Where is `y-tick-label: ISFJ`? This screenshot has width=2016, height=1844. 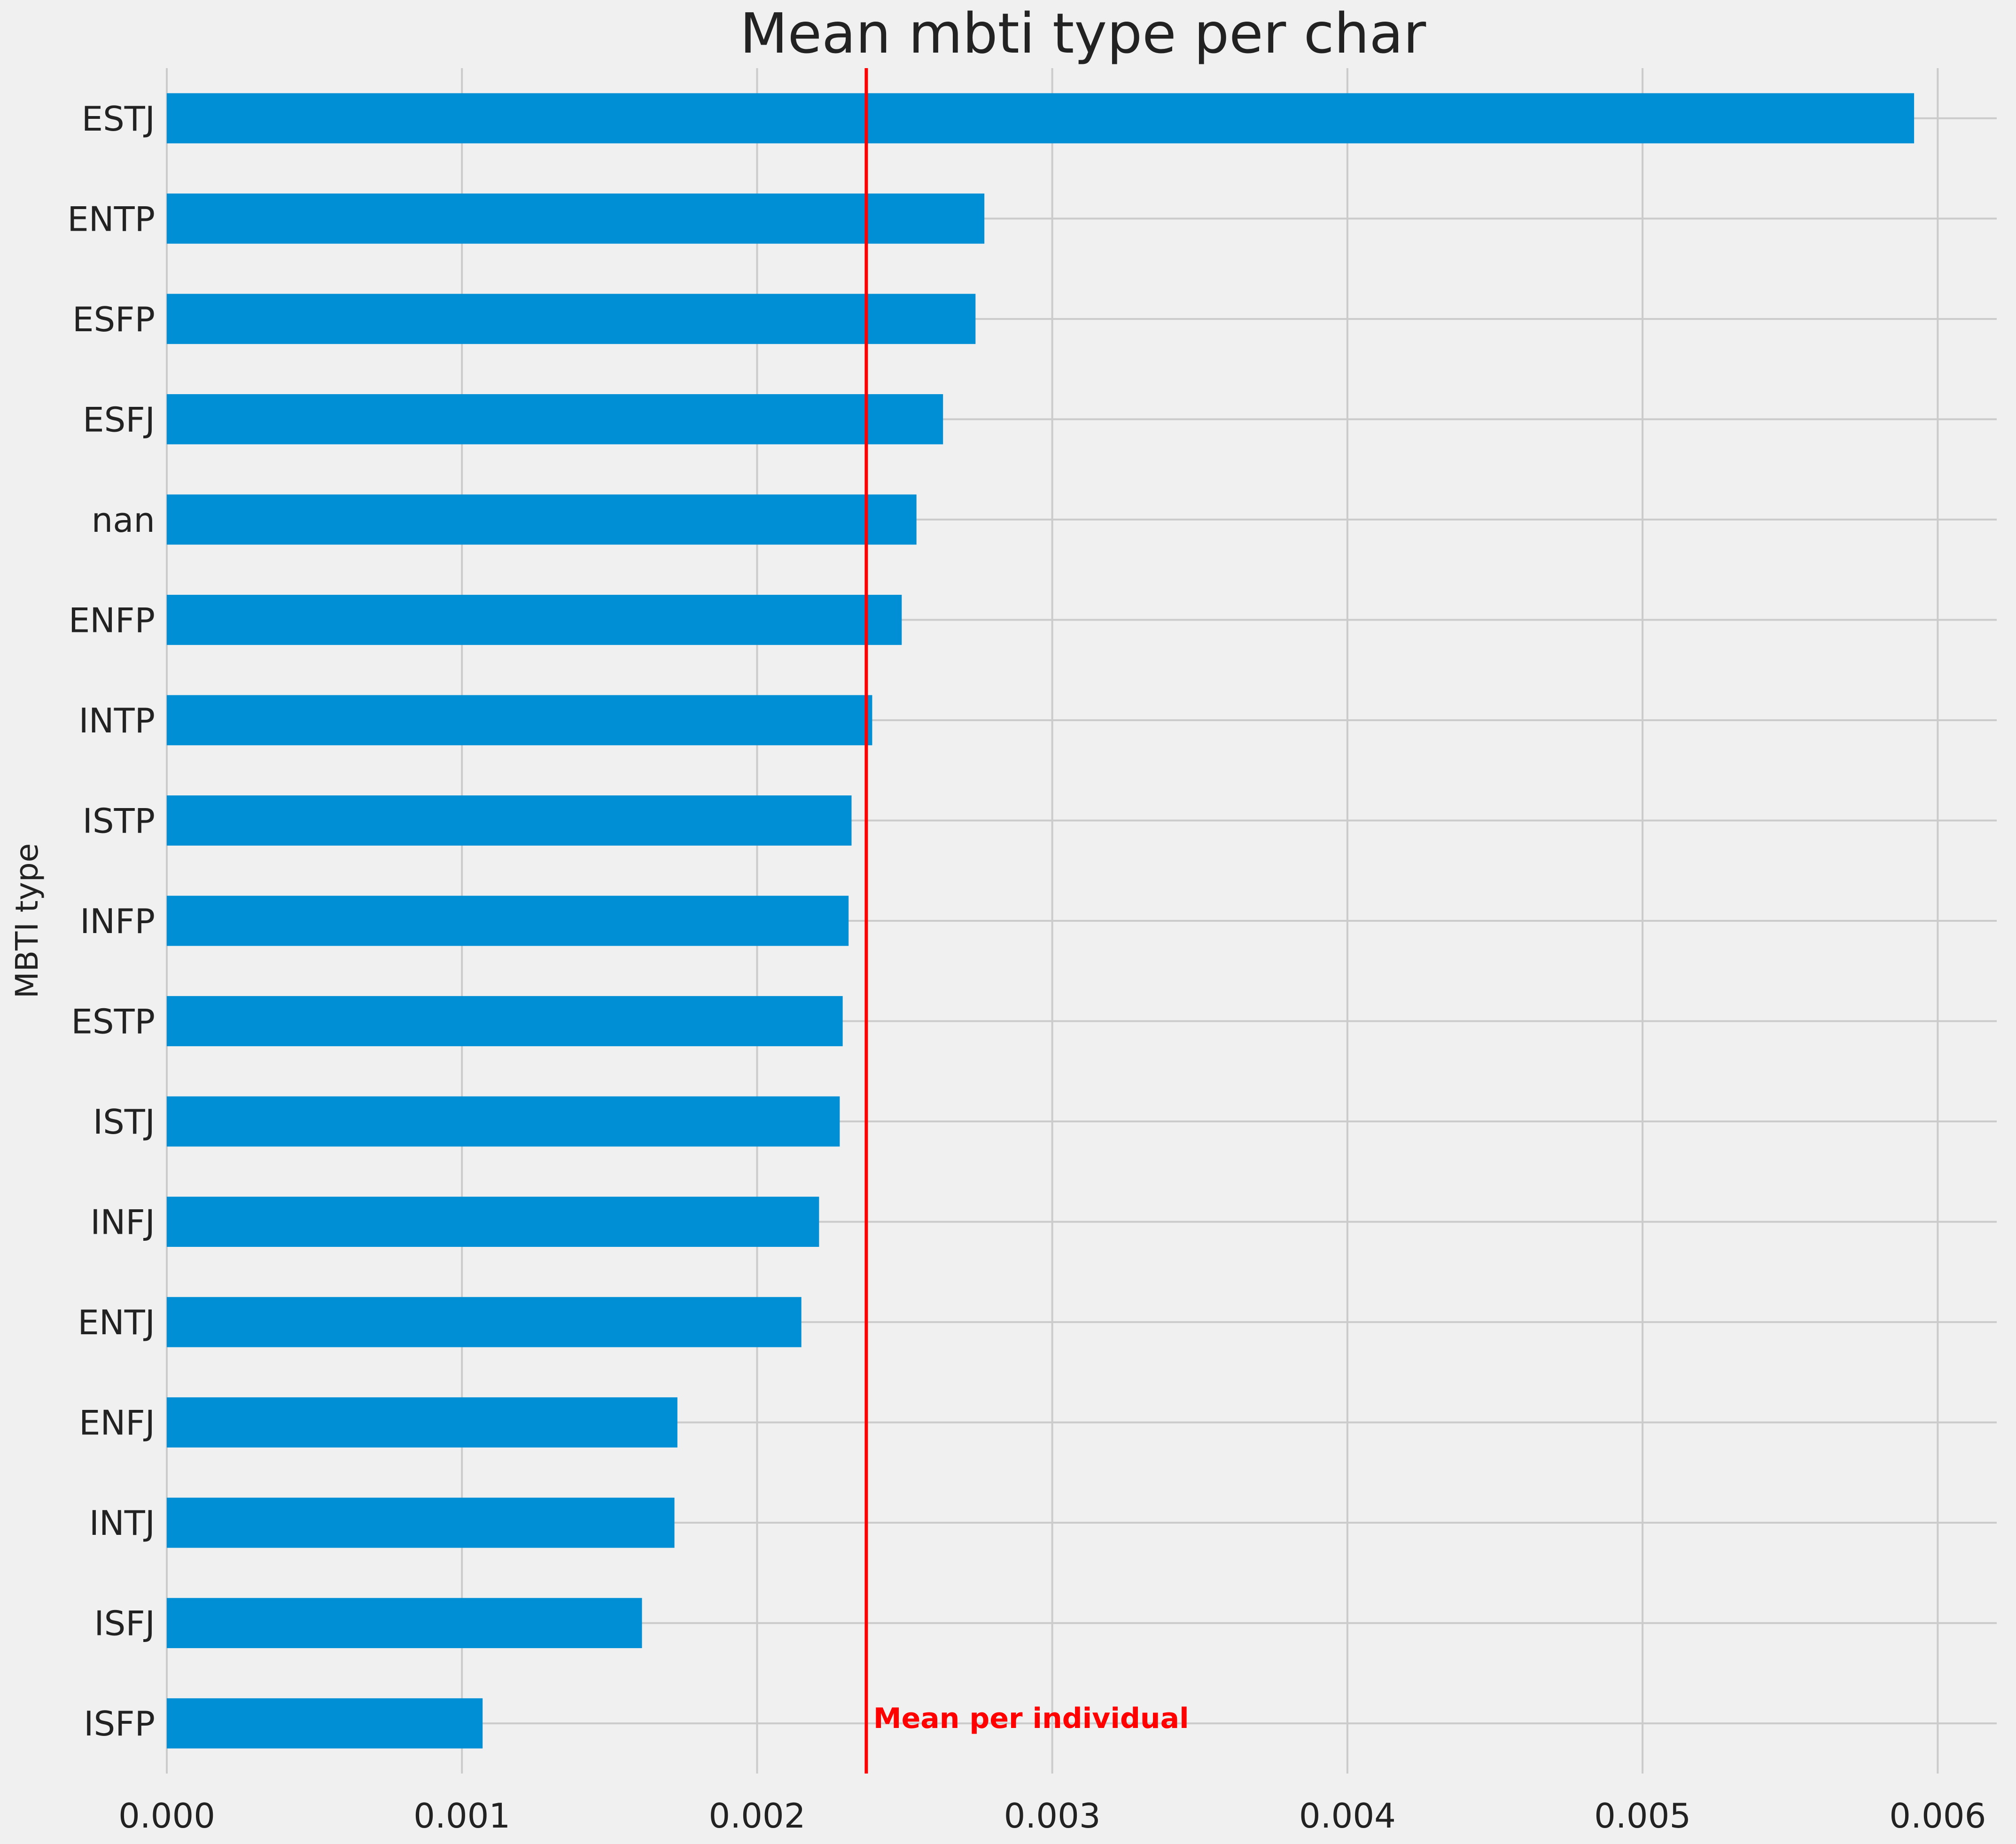 y-tick-label: ISFJ is located at coordinates (125, 1623).